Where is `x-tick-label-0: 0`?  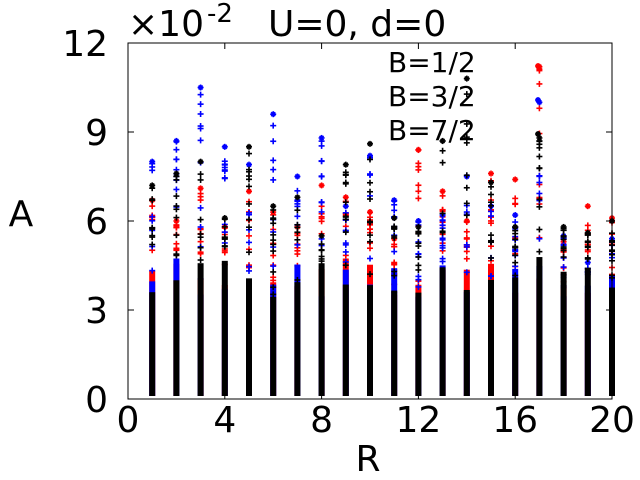 x-tick-label-0: 0 is located at coordinates (128, 420).